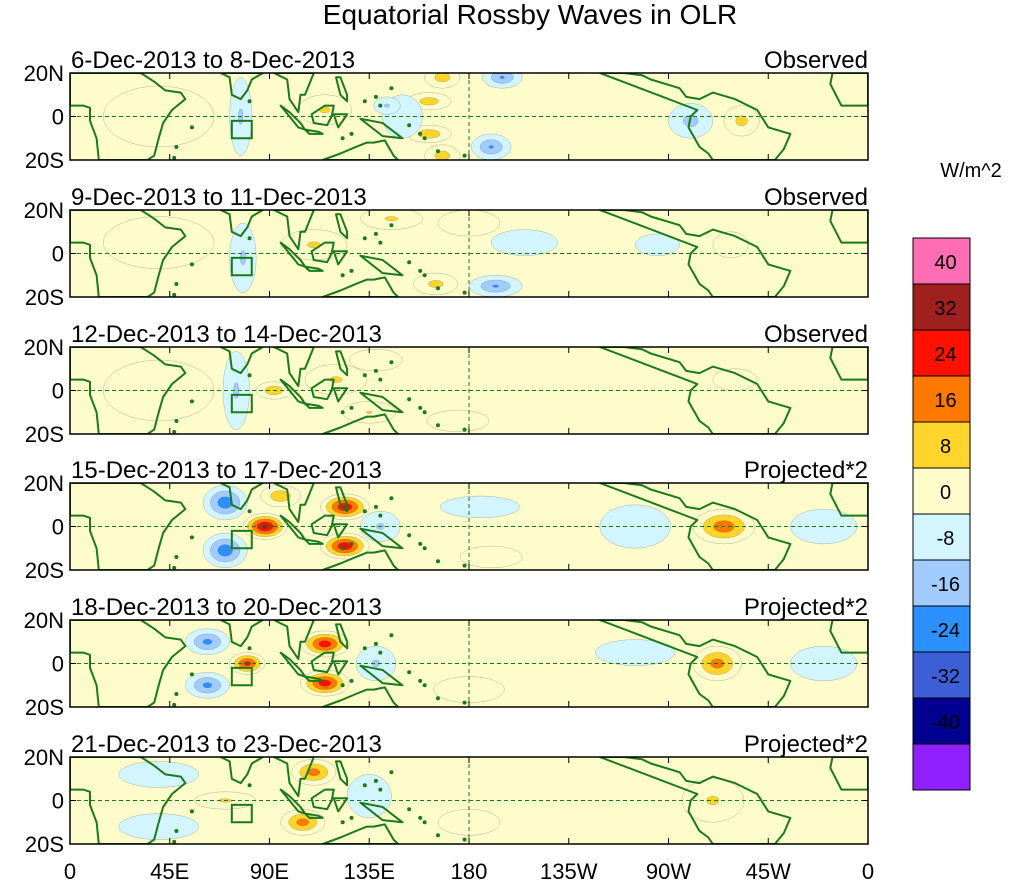 This screenshot has height=895, width=1021. I want to click on x-tick-label: 45E, so click(169, 871).